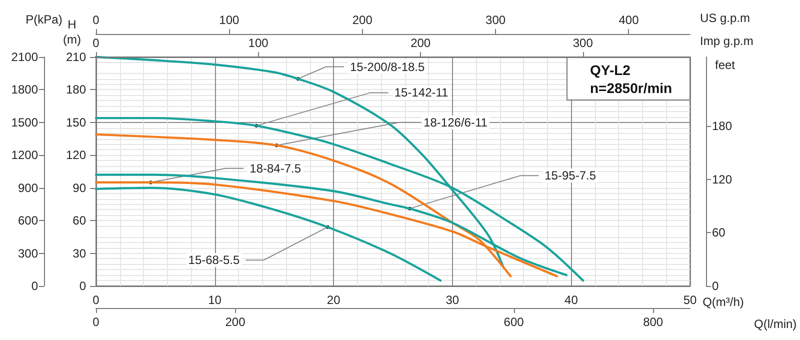 The image size is (800, 340). Describe the element at coordinates (44, 19) in the screenshot. I see `y2-axis-title: P(kPa)` at that location.